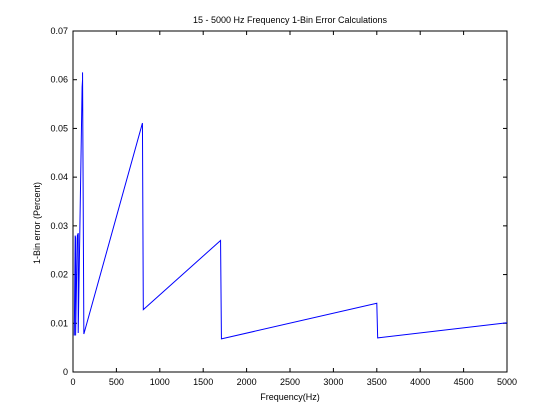 This screenshot has width=560, height=420. I want to click on y-tick-label: 0, so click(65, 372).